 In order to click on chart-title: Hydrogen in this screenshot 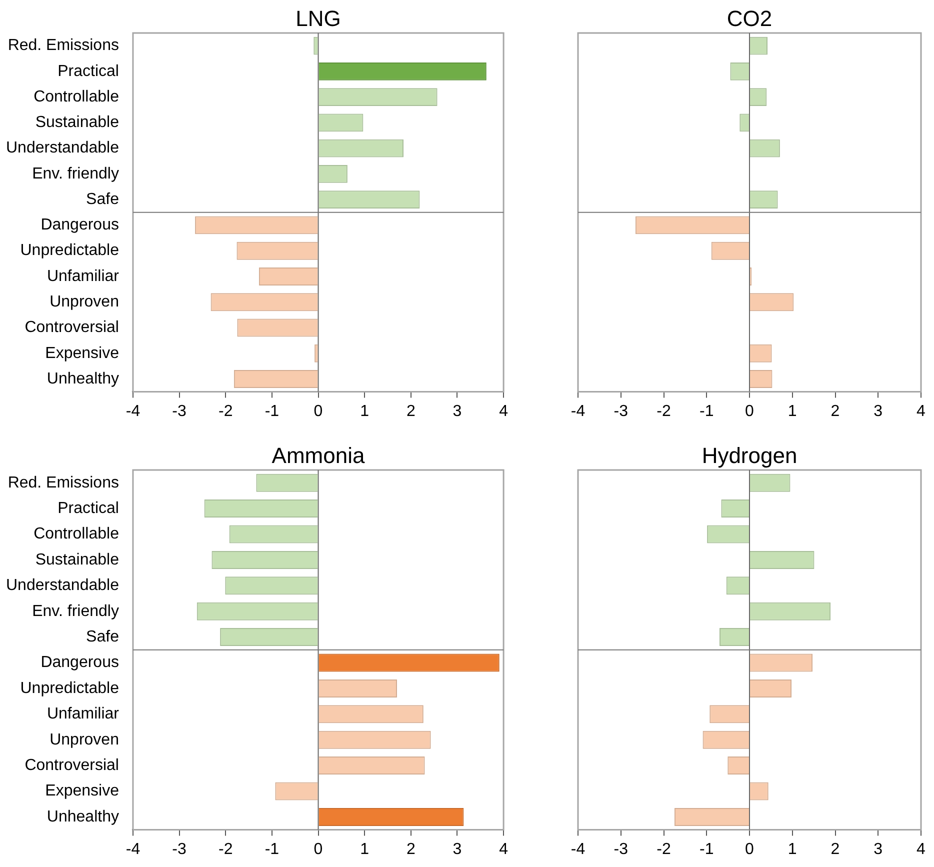, I will do `click(750, 455)`.